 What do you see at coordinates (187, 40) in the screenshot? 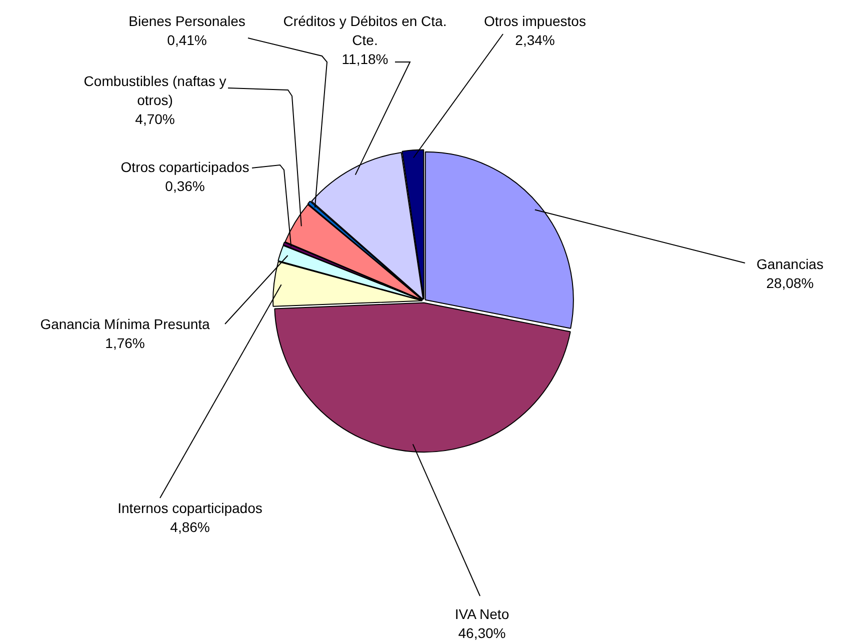
I see `data-label: 0,41%` at bounding box center [187, 40].